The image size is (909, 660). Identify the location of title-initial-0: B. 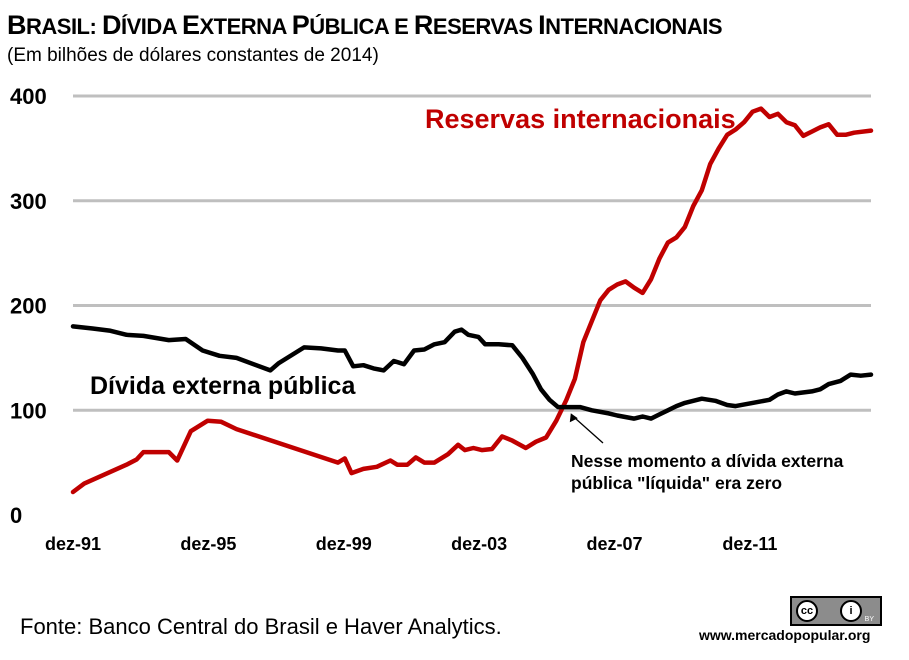
(17, 25).